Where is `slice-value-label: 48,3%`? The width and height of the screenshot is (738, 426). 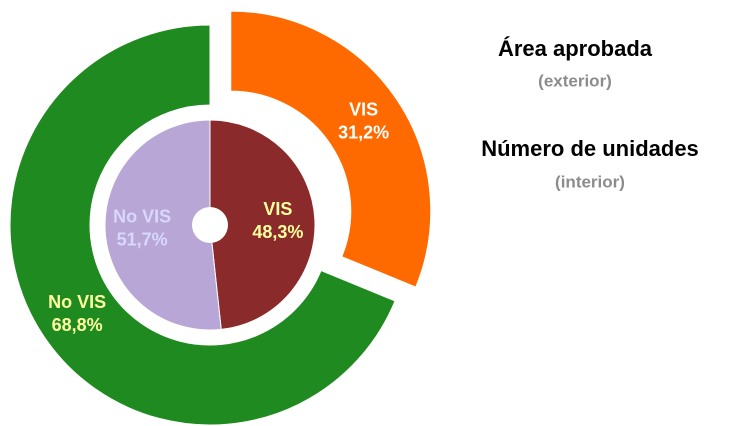 slice-value-label: 48,3% is located at coordinates (277, 232).